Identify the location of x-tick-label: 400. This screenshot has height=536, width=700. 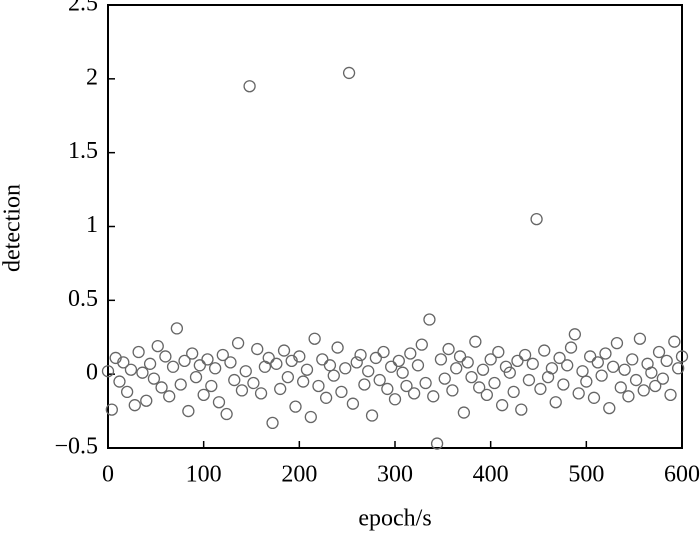
(491, 475).